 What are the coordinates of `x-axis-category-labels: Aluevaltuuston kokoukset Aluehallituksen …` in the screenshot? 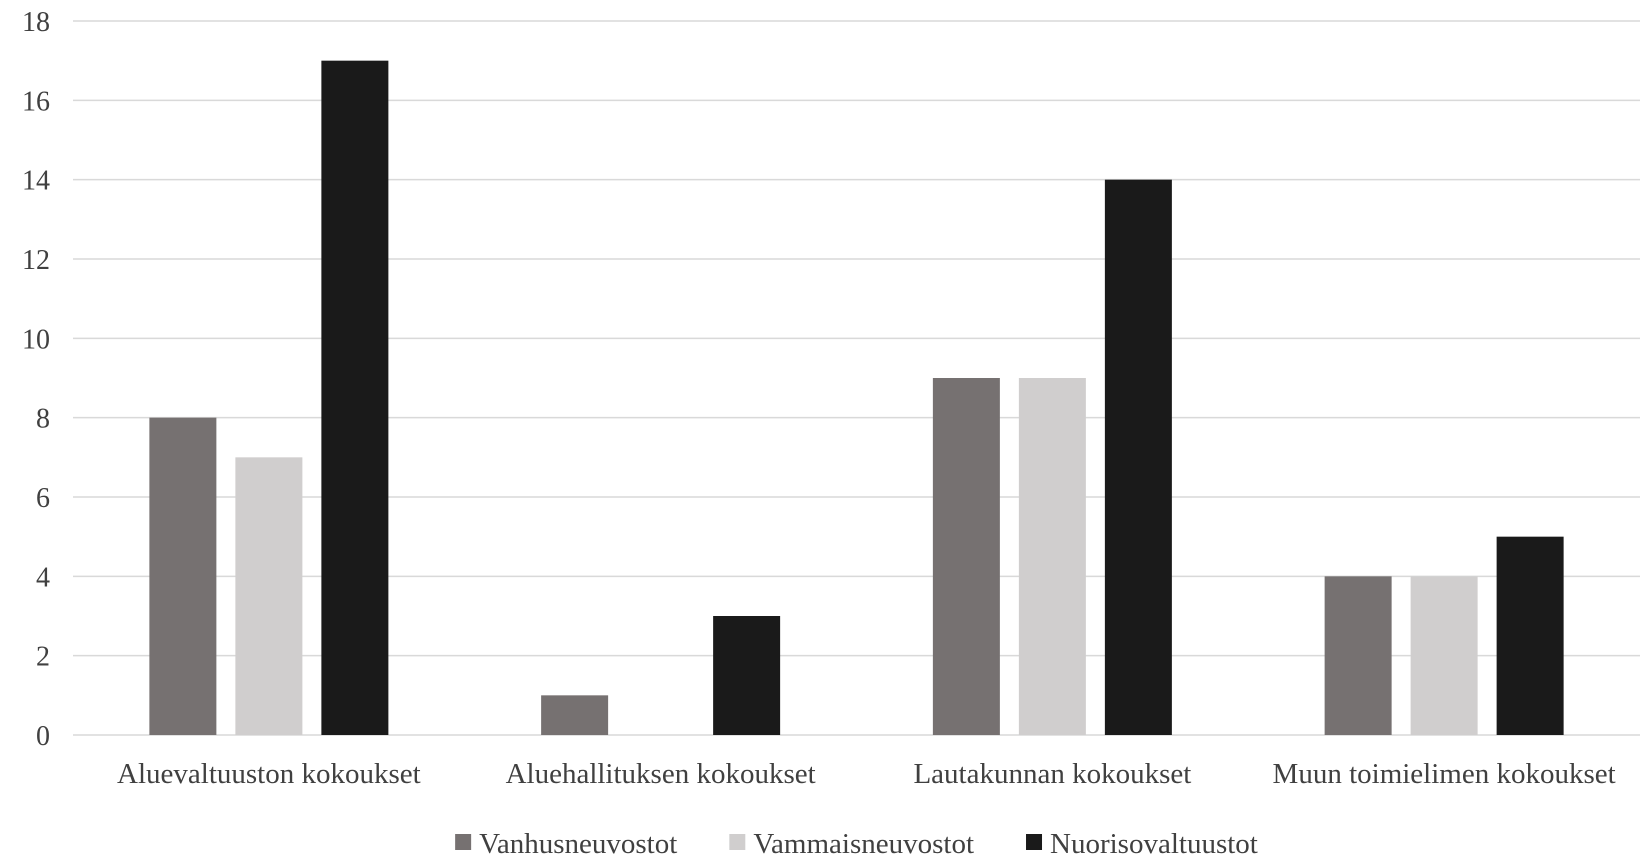 It's located at (866, 774).